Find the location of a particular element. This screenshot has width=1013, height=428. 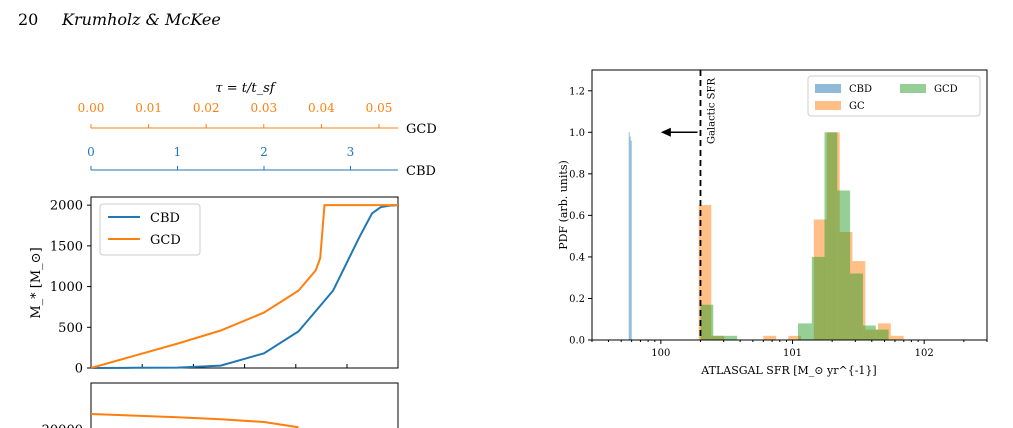

gcd-time-ticks: 0.00 0.01 0.02 0.03 0.04 0.05 is located at coordinates (235, 114).